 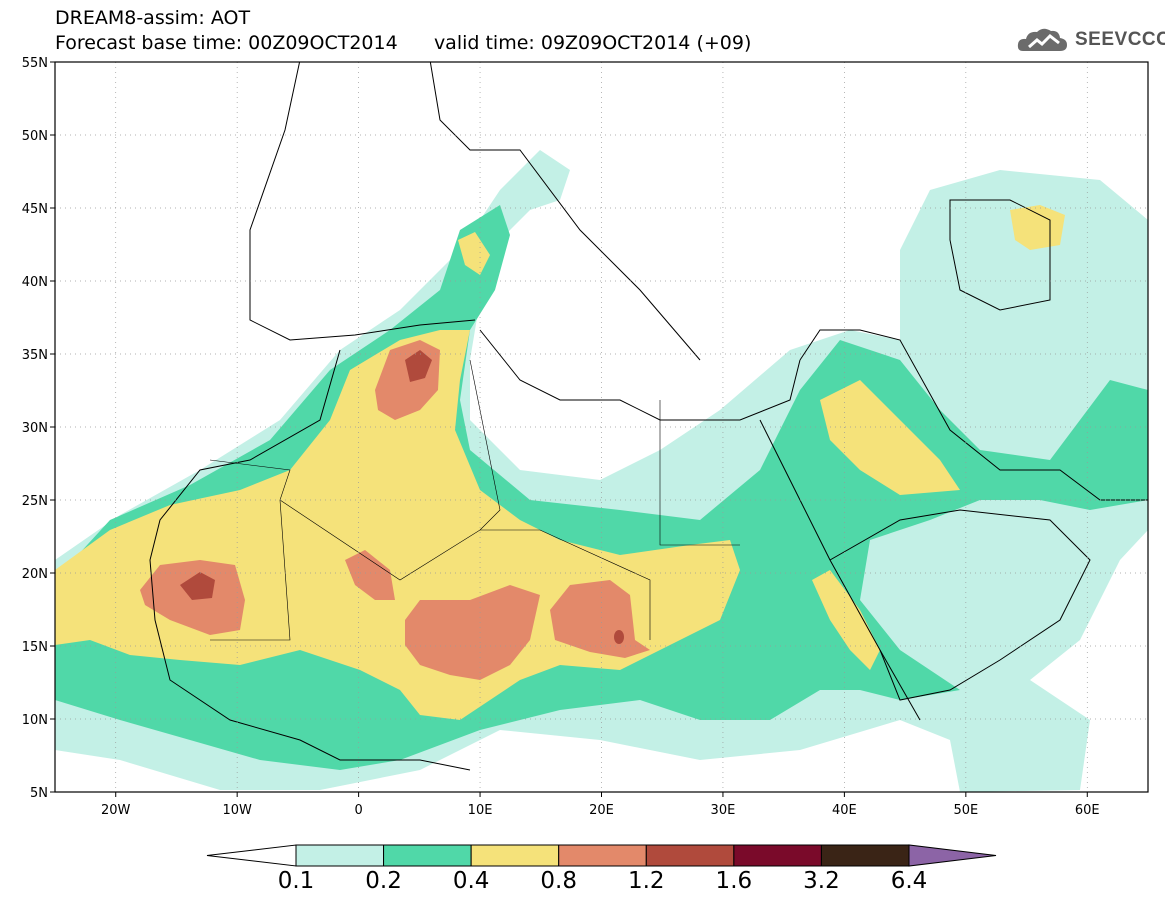 I want to click on cloud-icon, so click(x=1042, y=39).